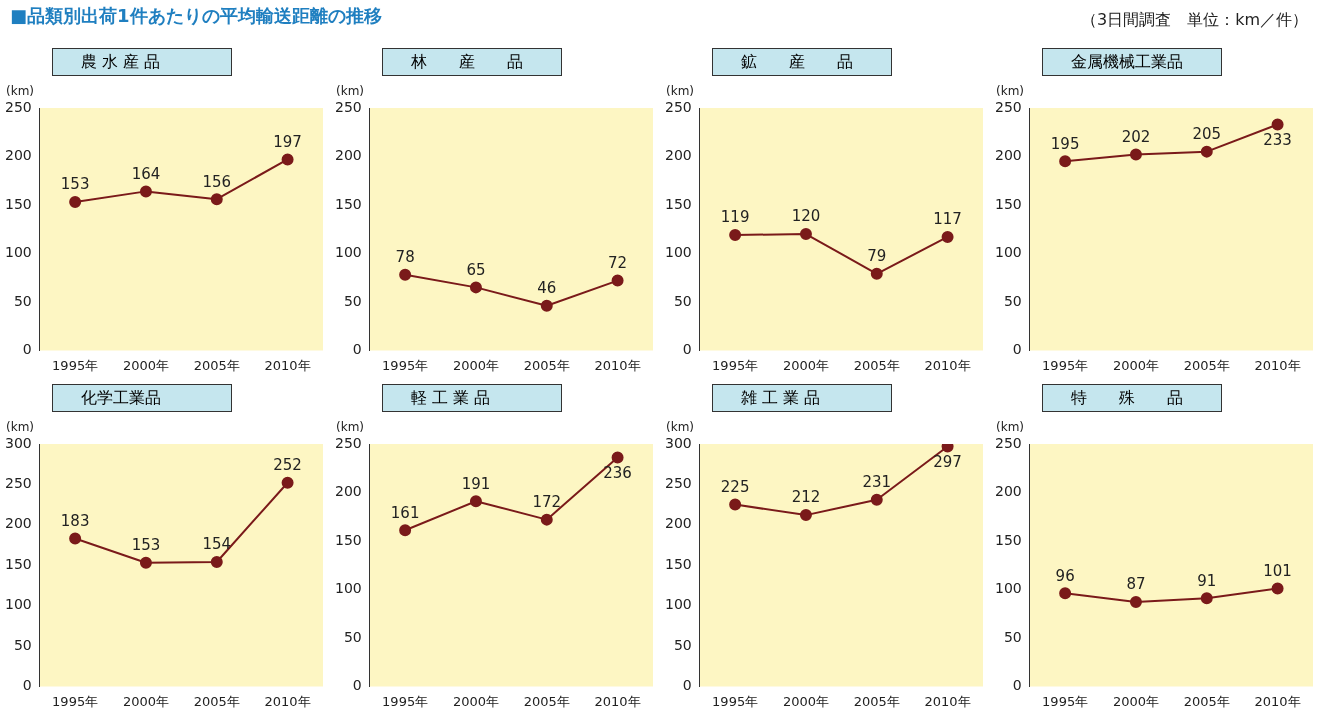 The height and width of the screenshot is (718, 1318). What do you see at coordinates (472, 62) in the screenshot?
I see `chart-title: 林 産 品` at bounding box center [472, 62].